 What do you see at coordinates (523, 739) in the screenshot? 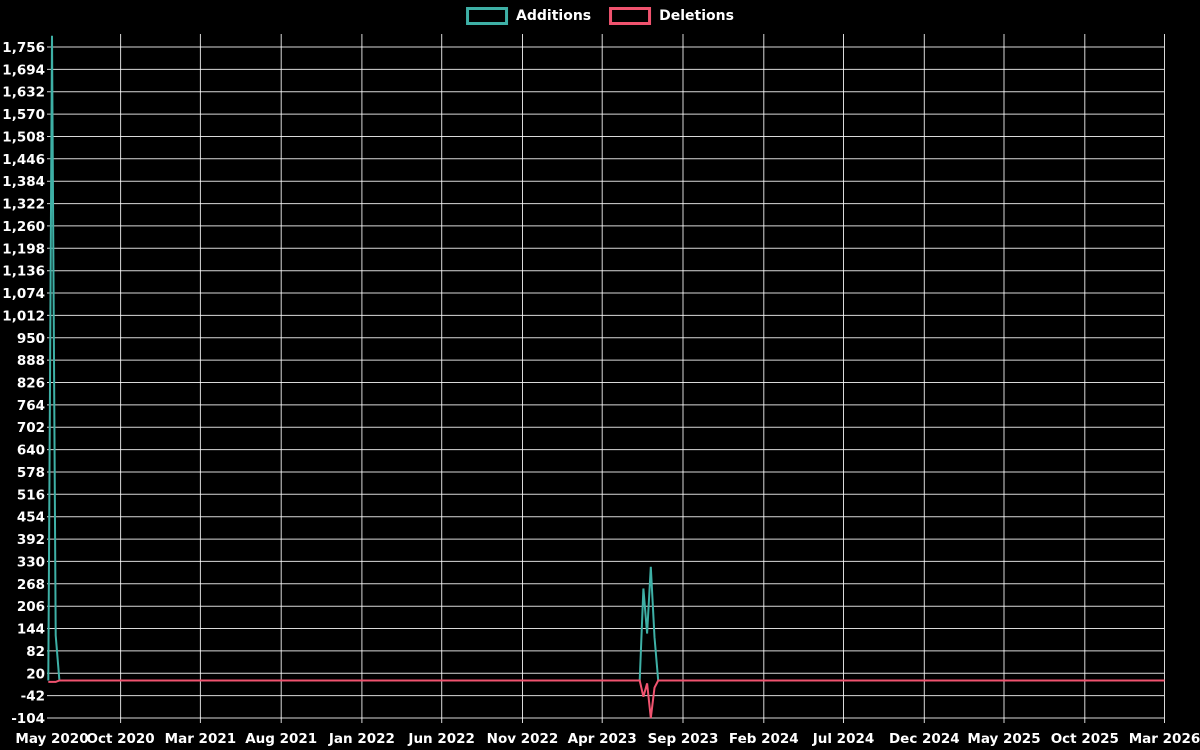
I see `x-axis-label: Nov 2022` at bounding box center [523, 739].